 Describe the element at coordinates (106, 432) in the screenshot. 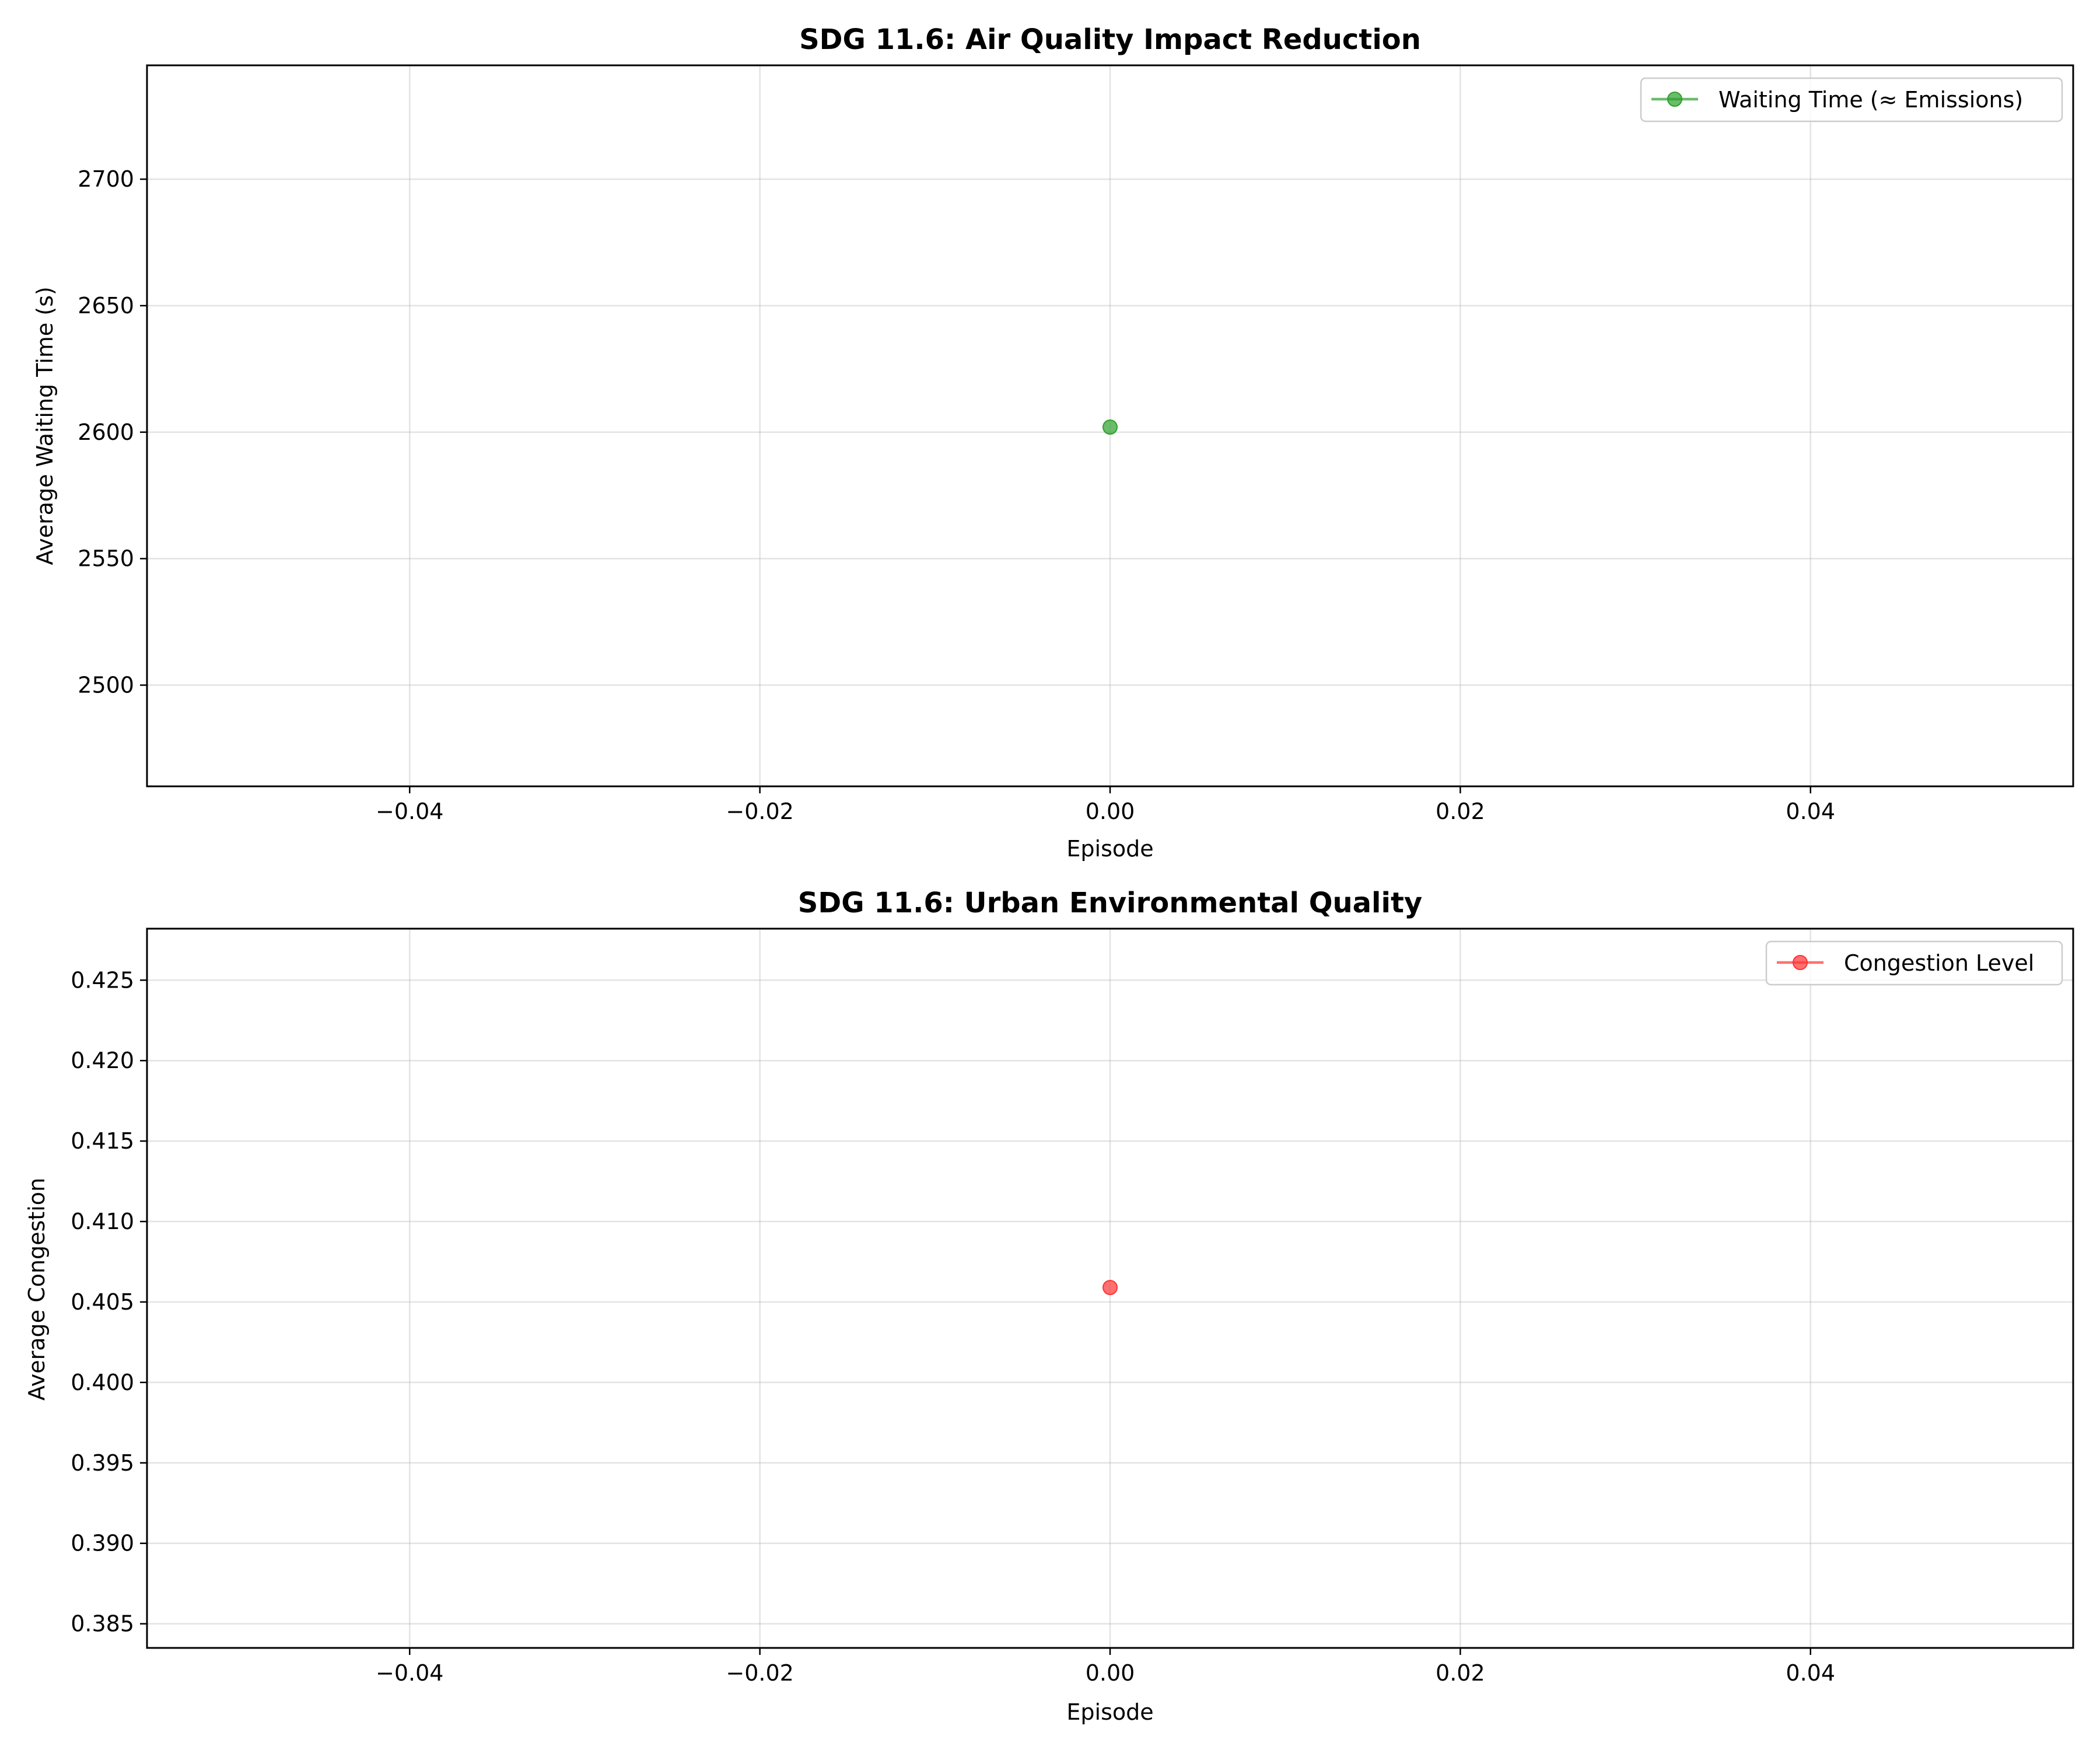

I see `y-tick-label: 2600` at that location.